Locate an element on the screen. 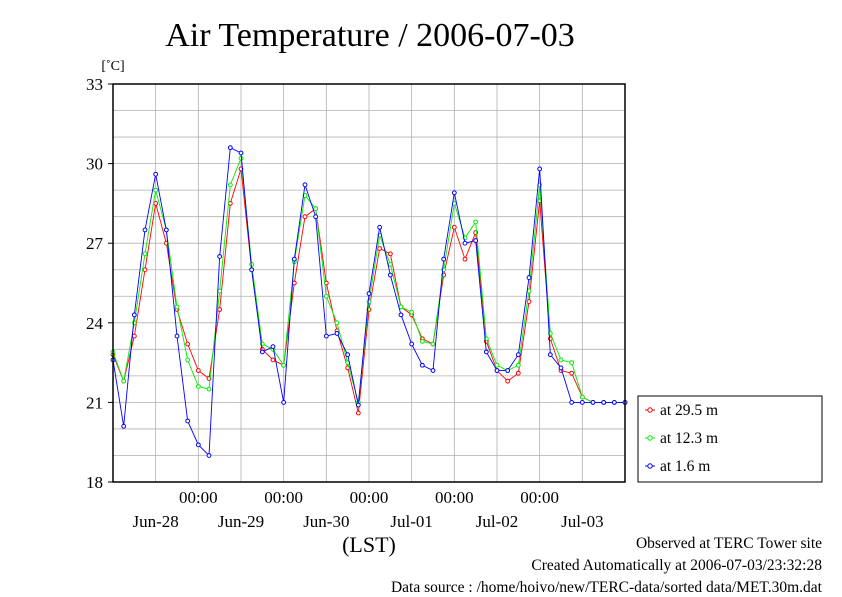  x-date-label: Jul-03 is located at coordinates (582, 521).